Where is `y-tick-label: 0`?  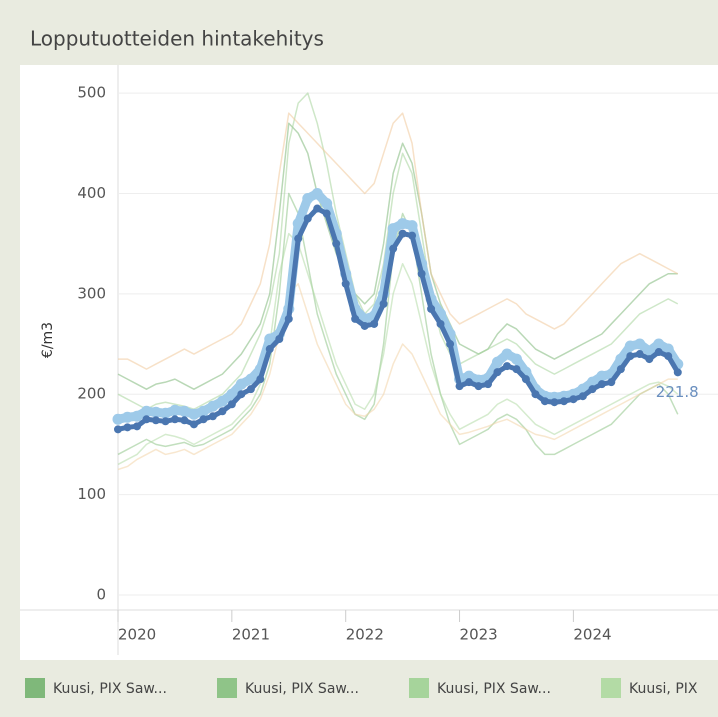
y-tick-label: 0 is located at coordinates (101, 594).